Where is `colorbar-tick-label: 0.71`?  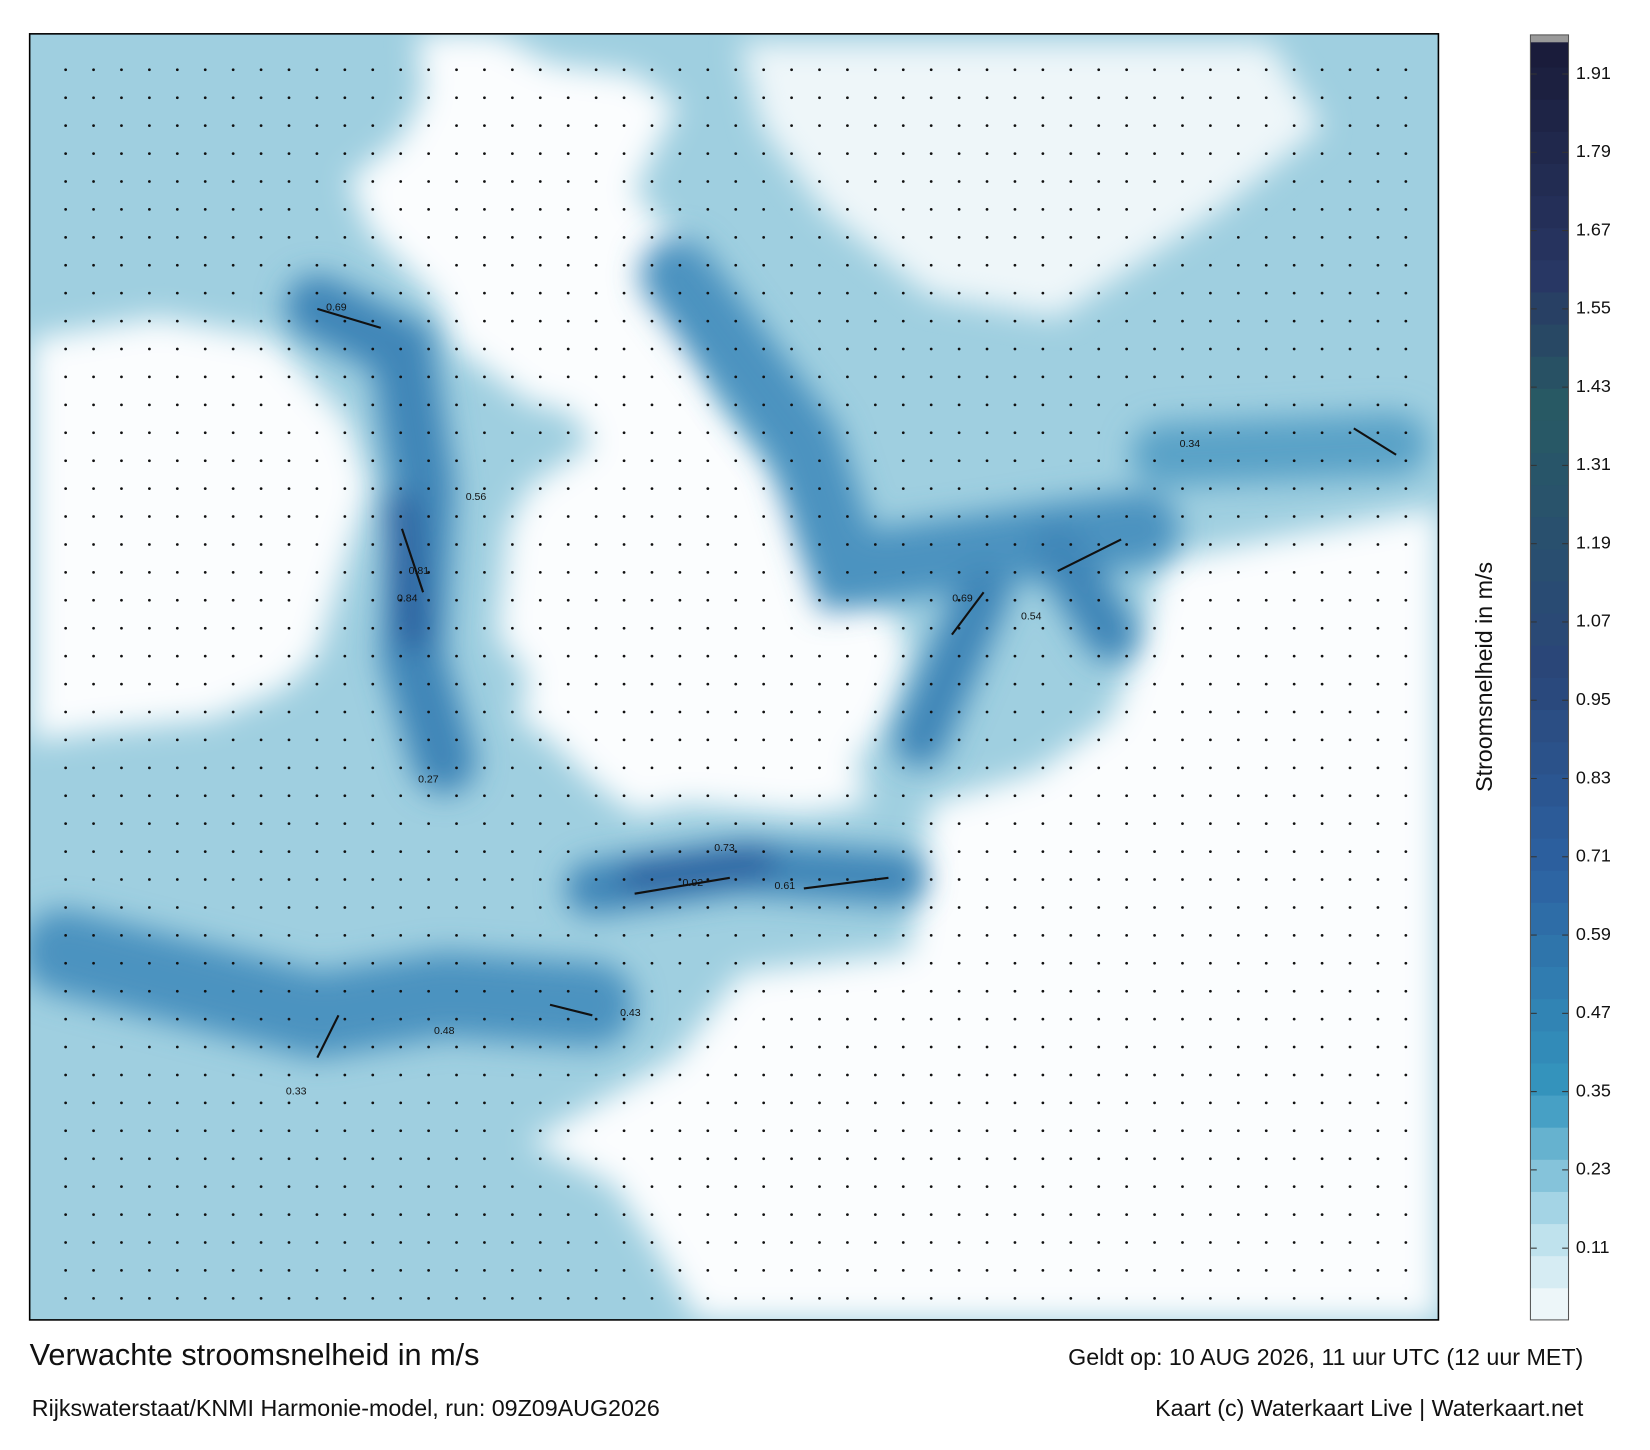 colorbar-tick-label: 0.71 is located at coordinates (1593, 856).